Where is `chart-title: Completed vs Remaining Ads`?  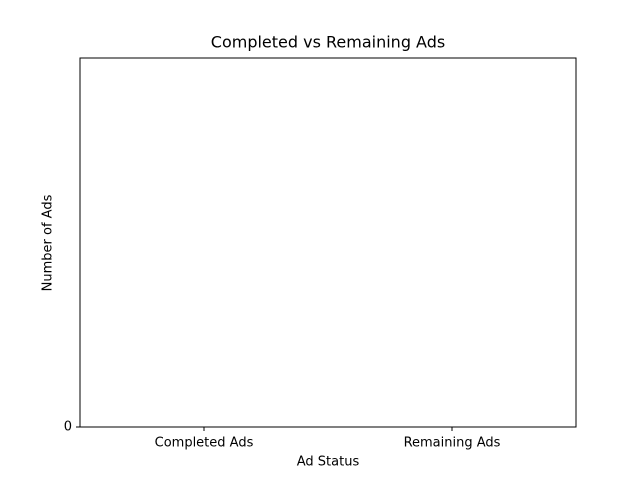
chart-title: Completed vs Remaining Ads is located at coordinates (328, 42).